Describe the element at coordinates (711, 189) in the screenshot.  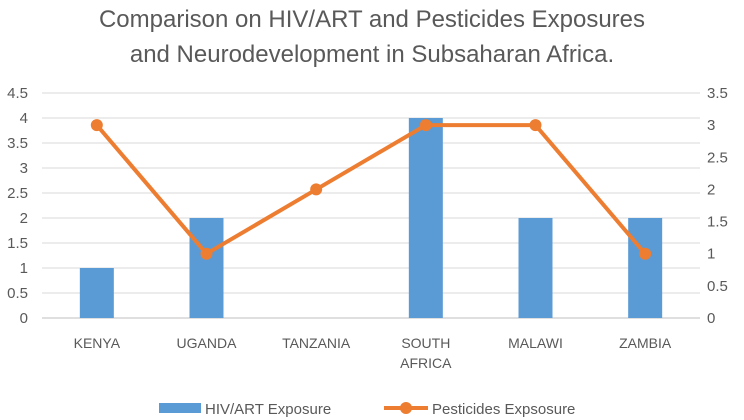
I see `right-tick-label: 2` at that location.